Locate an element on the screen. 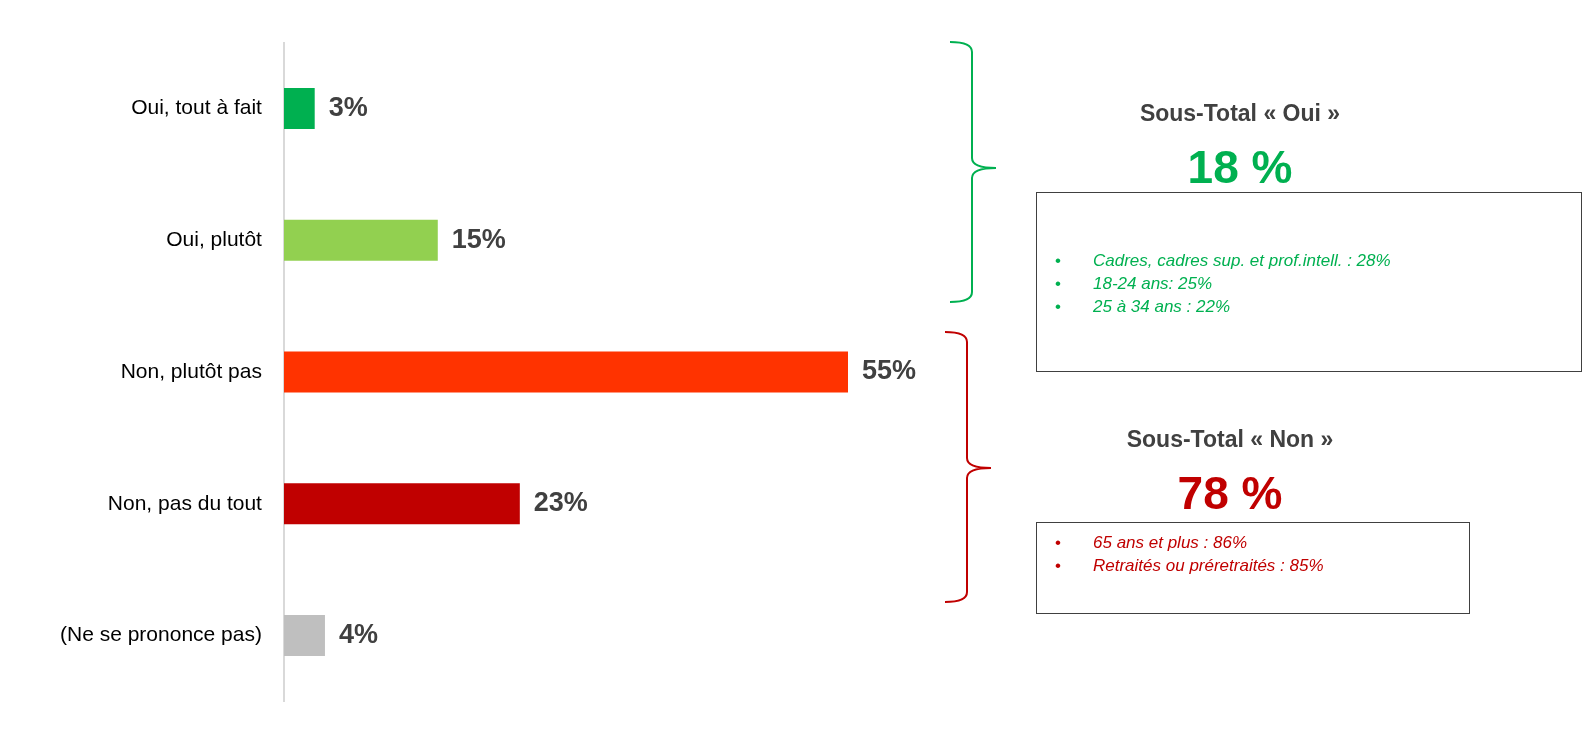  text: 18 % is located at coordinates (1240, 167).